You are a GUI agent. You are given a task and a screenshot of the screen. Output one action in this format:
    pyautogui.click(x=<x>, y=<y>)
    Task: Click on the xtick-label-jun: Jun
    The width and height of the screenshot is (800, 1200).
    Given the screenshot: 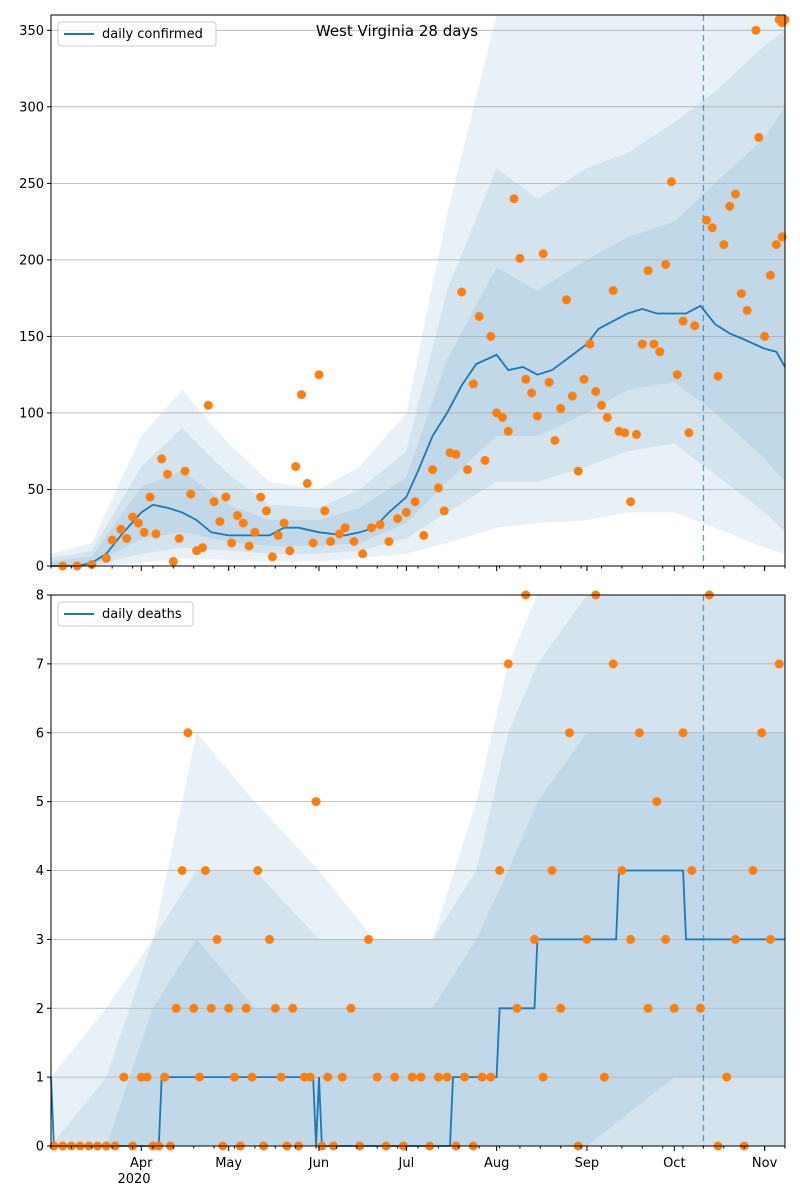 What is the action you would take?
    pyautogui.click(x=318, y=1163)
    